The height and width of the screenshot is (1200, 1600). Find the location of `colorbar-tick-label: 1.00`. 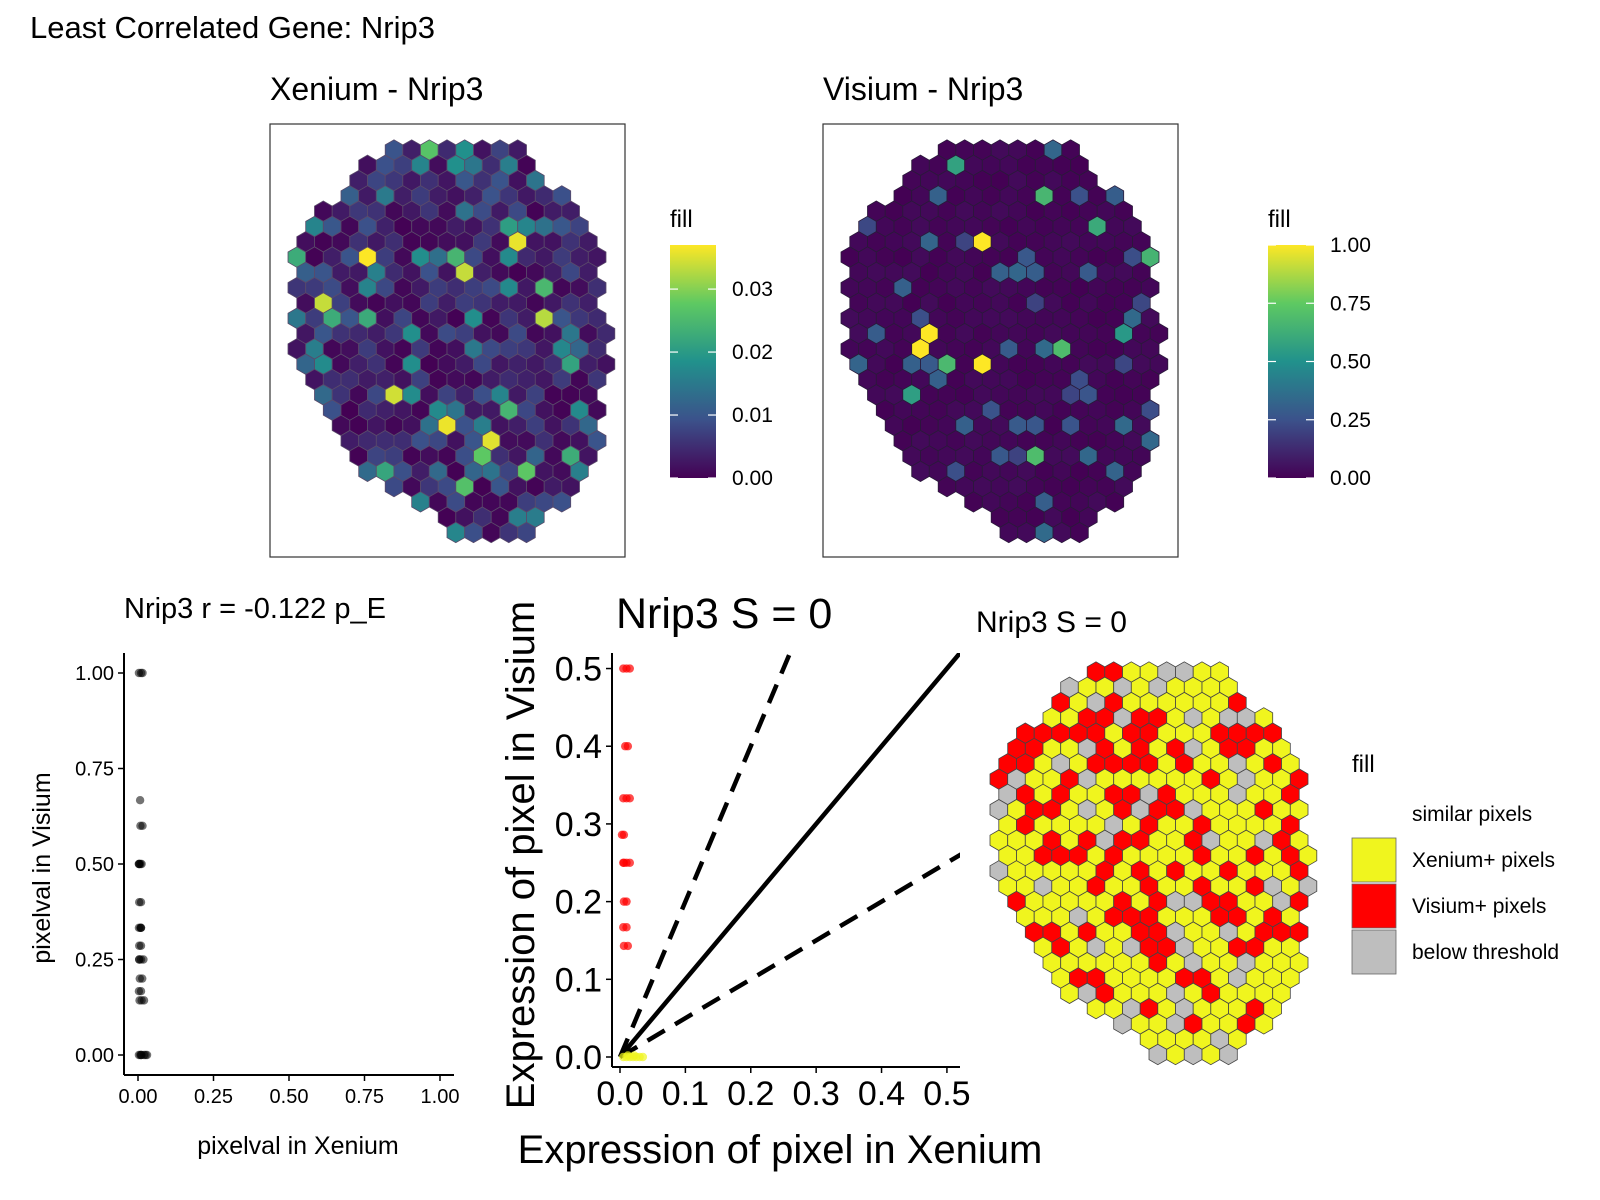

colorbar-tick-label: 1.00 is located at coordinates (1350, 245).